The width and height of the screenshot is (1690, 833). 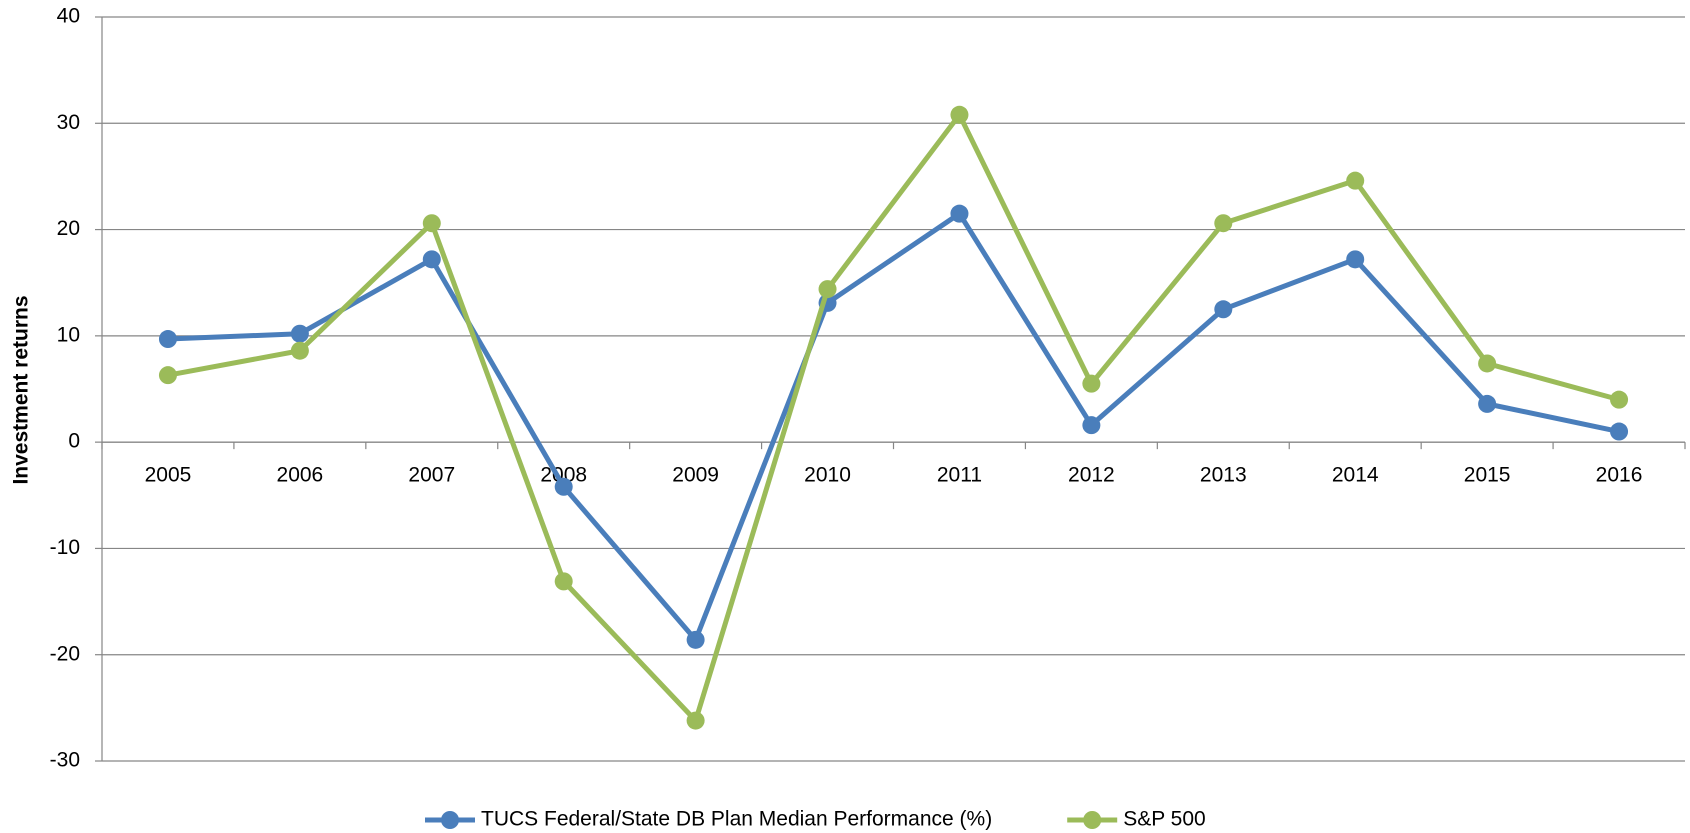 I want to click on legend-label: S&P 500, so click(x=1164, y=819).